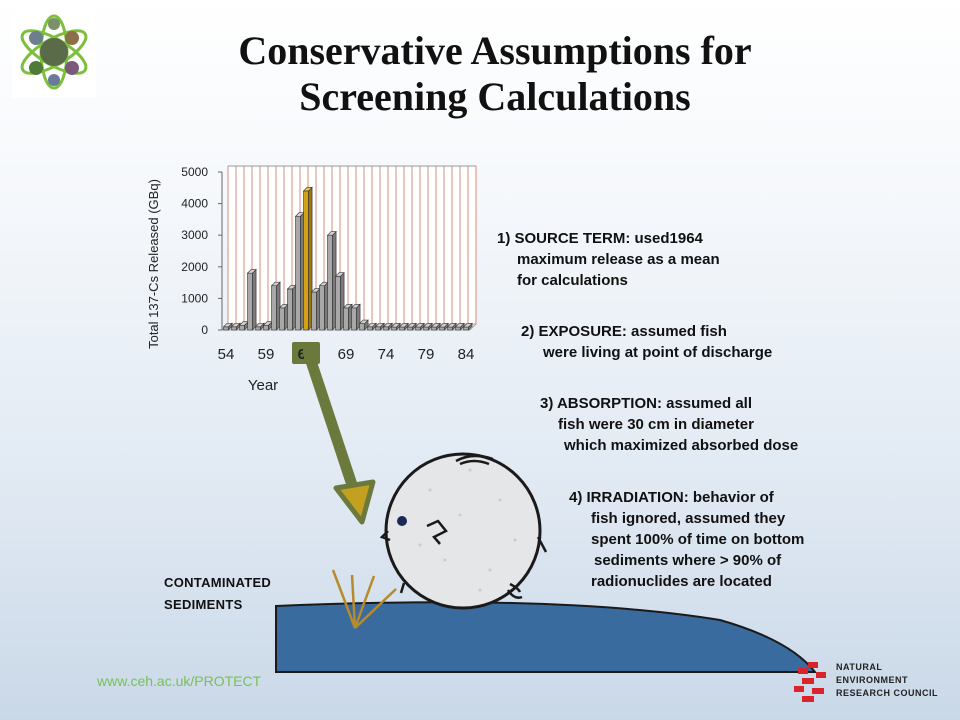 The image size is (960, 720). Describe the element at coordinates (671, 497) in the screenshot. I see `point-4-line-1: 4) IRRADIATION: behavior of` at that location.